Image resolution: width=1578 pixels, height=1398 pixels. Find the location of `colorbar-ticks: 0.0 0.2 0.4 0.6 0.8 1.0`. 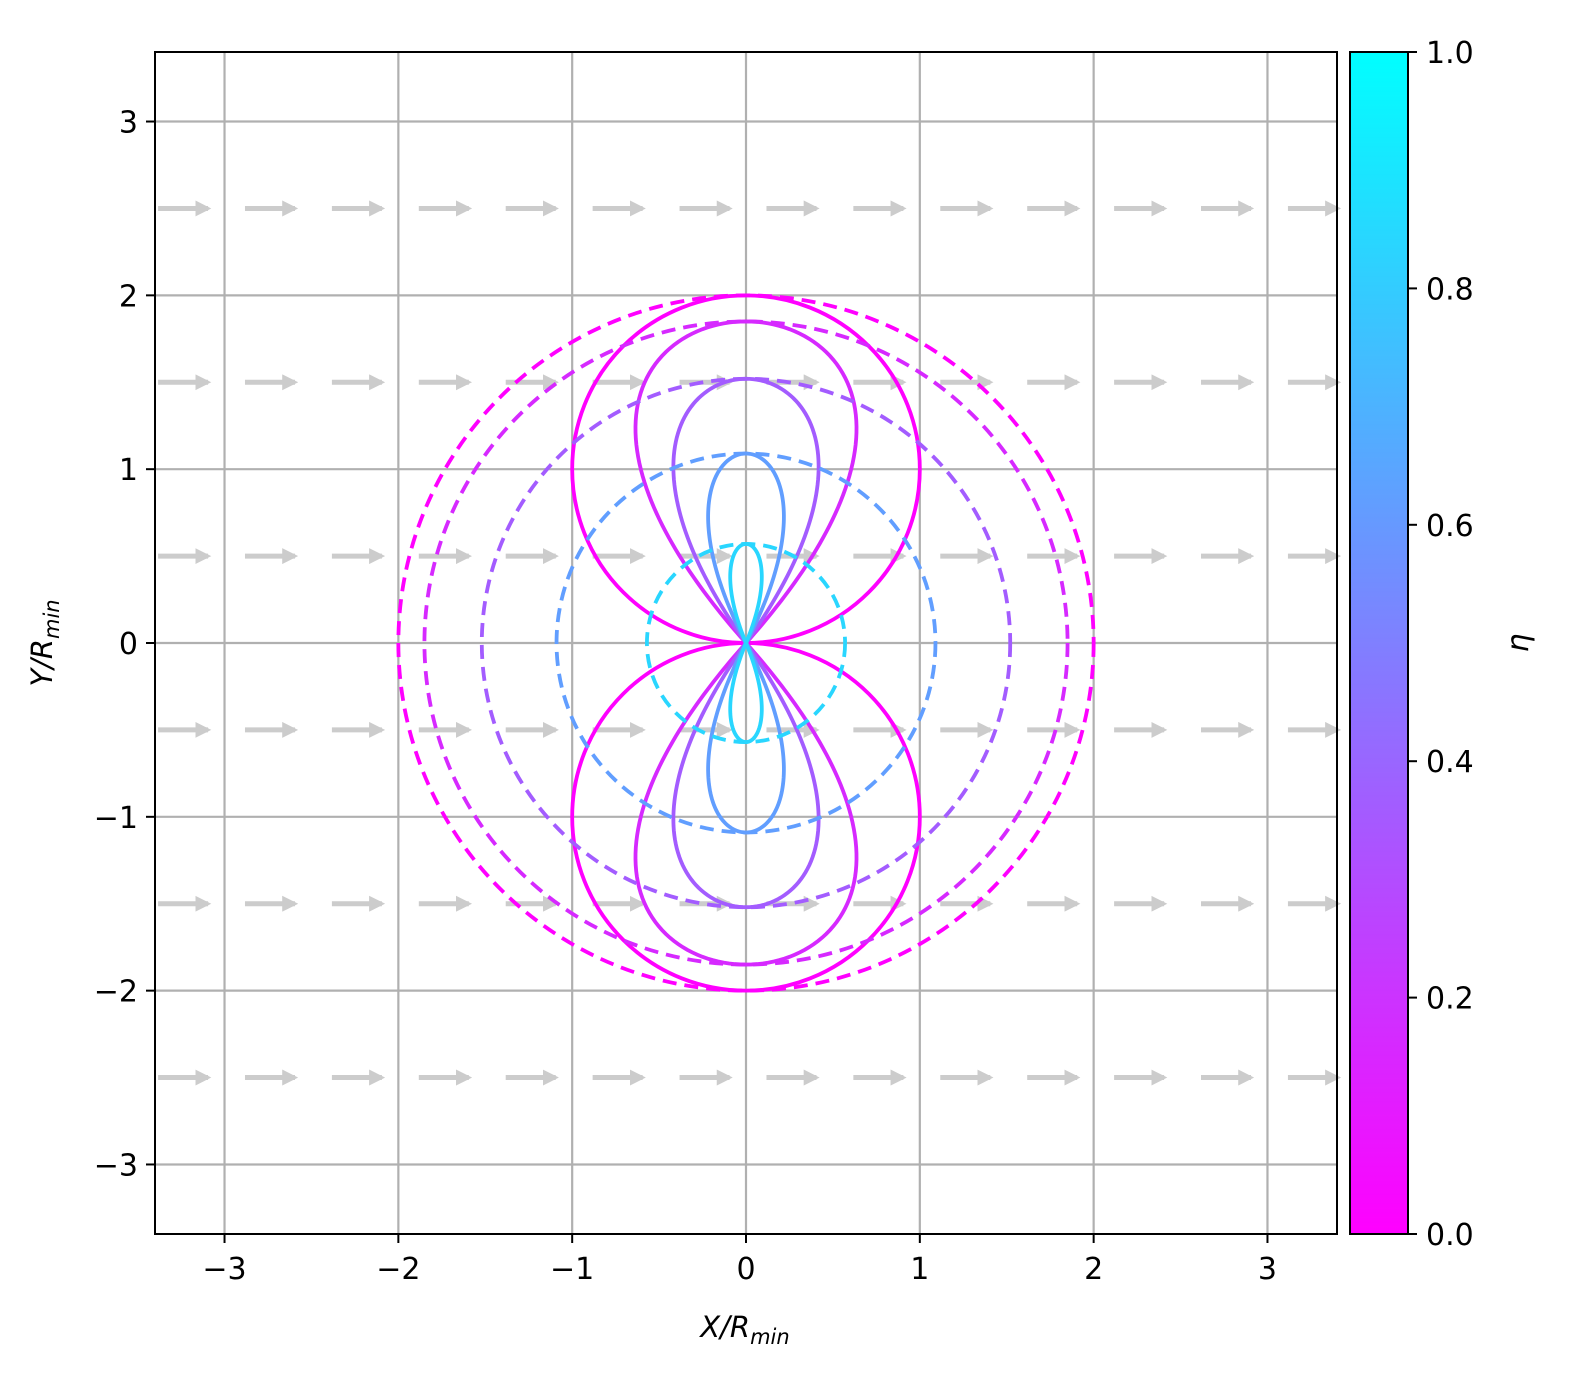

colorbar-ticks: 0.0 0.2 0.4 0.6 0.8 1.0 is located at coordinates (1441, 644).